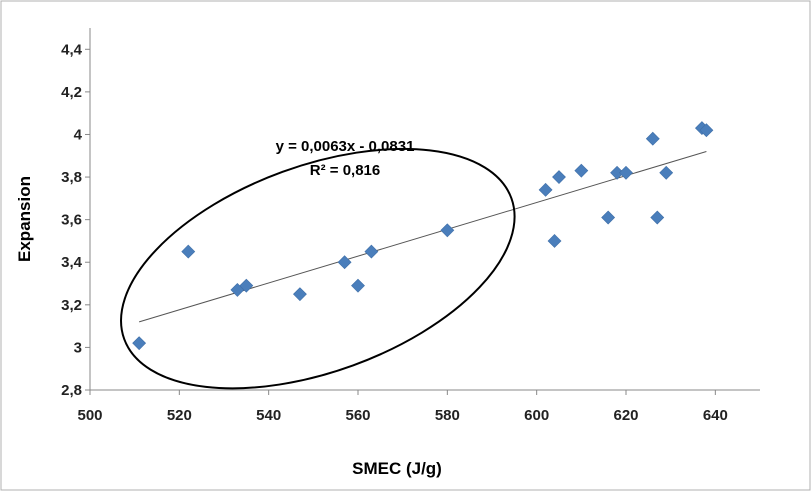 Image resolution: width=811 pixels, height=496 pixels. Describe the element at coordinates (715, 415) in the screenshot. I see `x-tick-label: 640` at that location.